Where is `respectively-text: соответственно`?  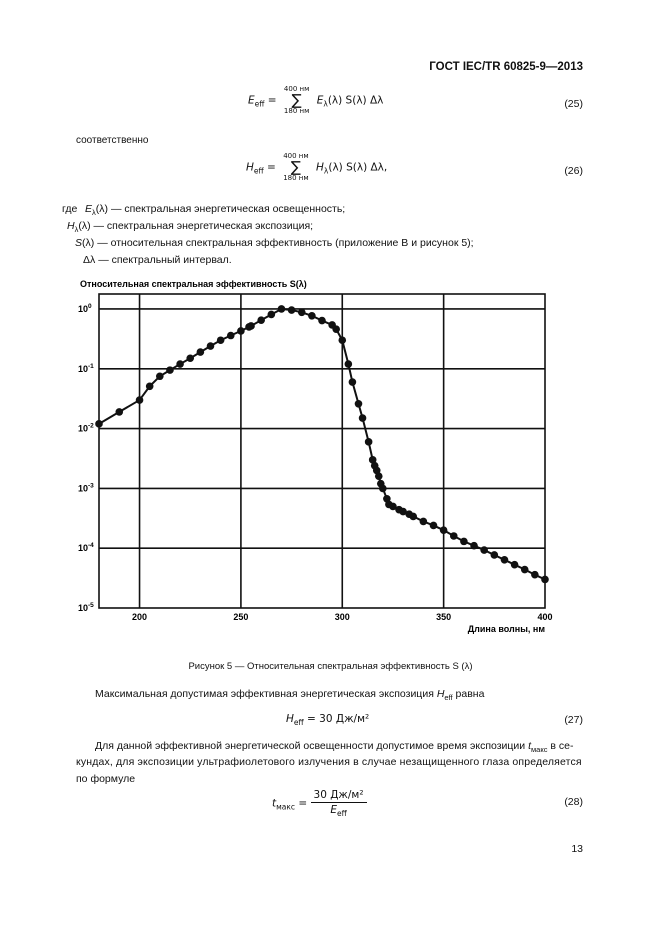
respectively-text: соответственно is located at coordinates (112, 140).